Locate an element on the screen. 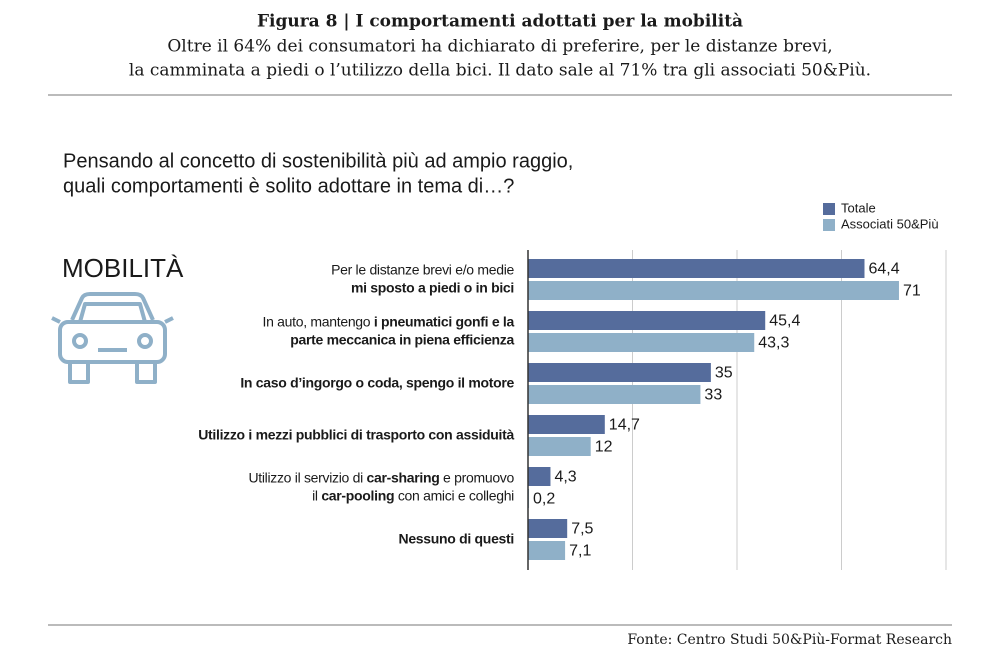 The image size is (1000, 666). label-part: car-pooling is located at coordinates (357, 495).